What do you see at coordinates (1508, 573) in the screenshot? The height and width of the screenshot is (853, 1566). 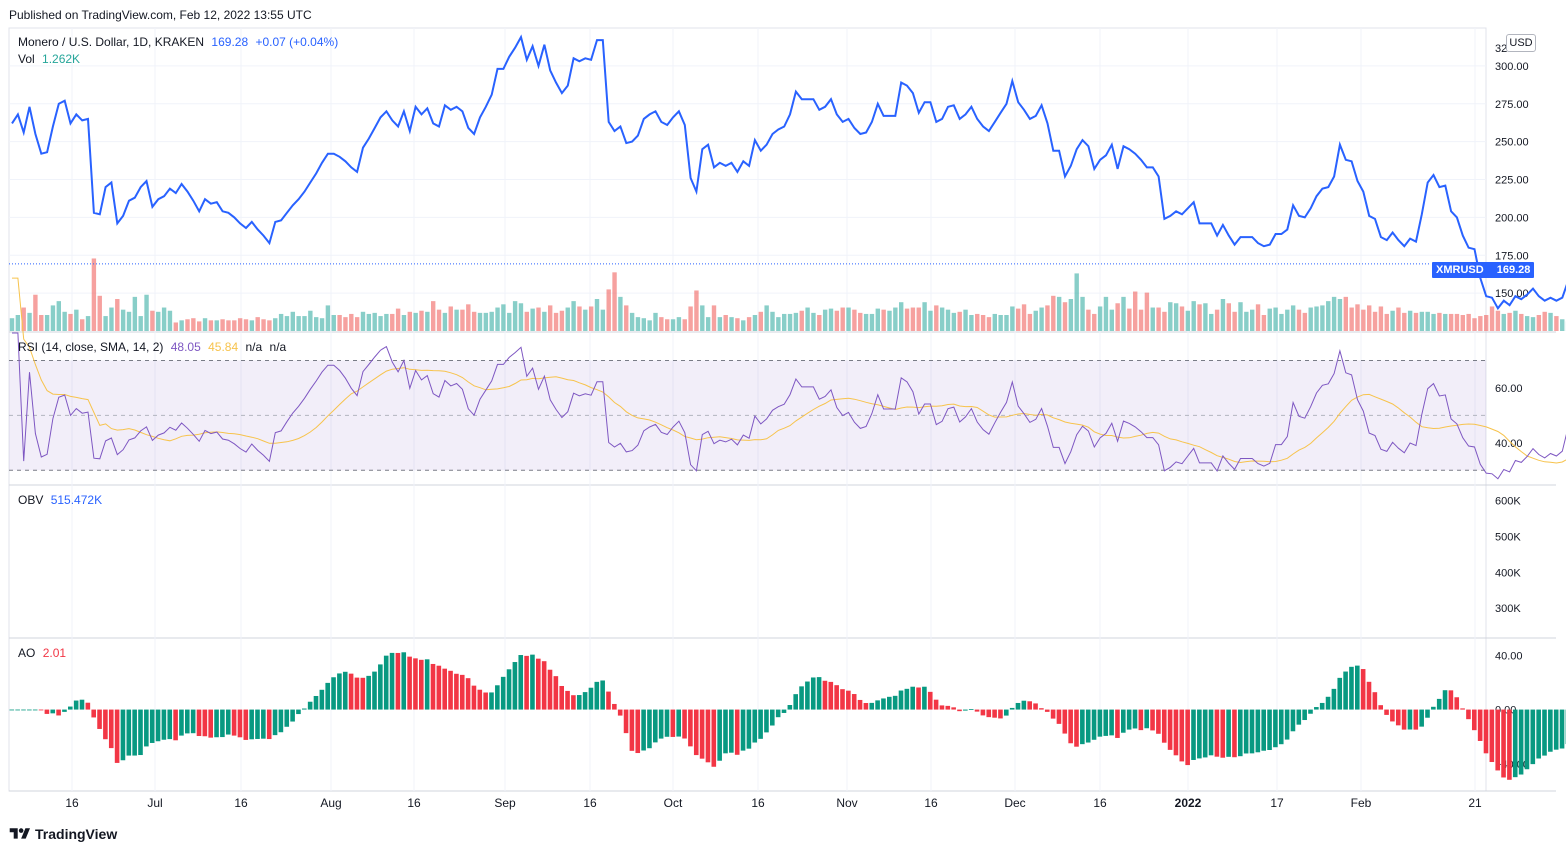 I see `obv-tick-label: 400K` at bounding box center [1508, 573].